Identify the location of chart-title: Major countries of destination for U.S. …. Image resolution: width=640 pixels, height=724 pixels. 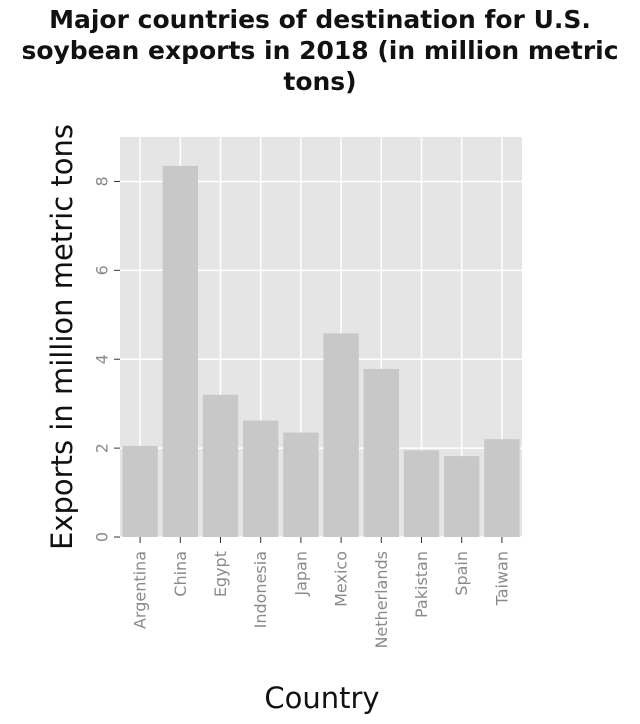
(320, 50).